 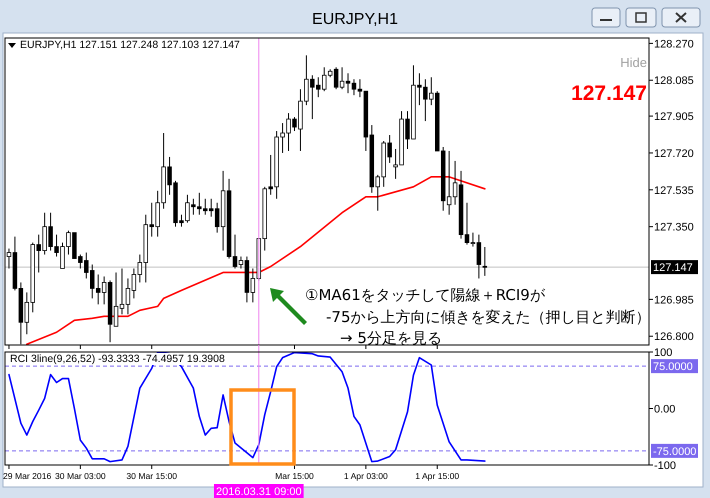 I want to click on ref-line-label: -75.0000, so click(x=674, y=452).